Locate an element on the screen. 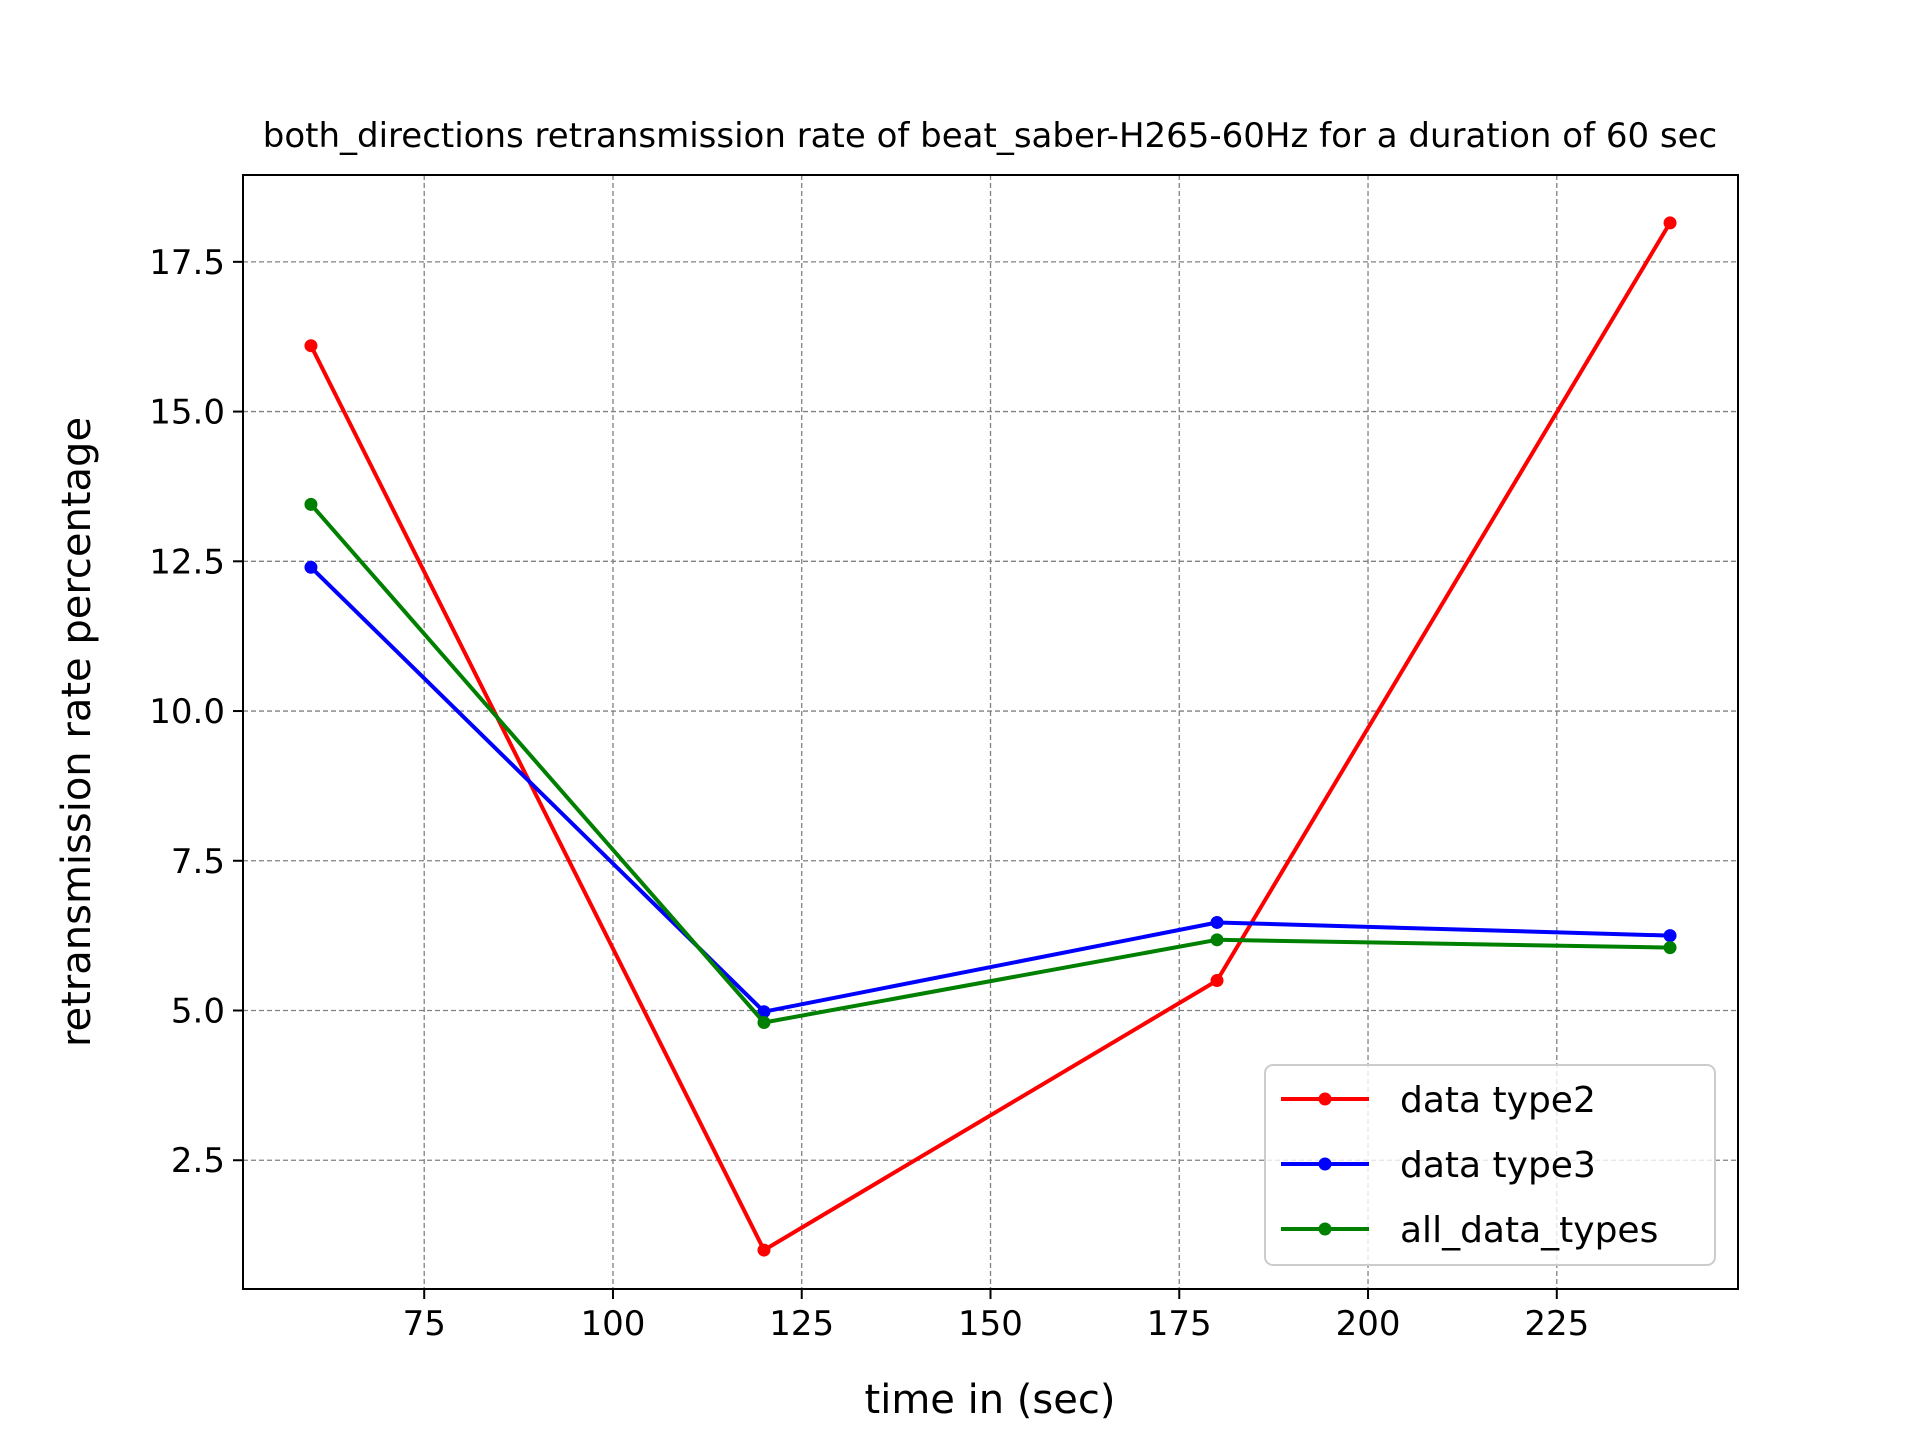 This screenshot has height=1440, width=1920. legend-label-data-type2: data type2 is located at coordinates (1498, 1100).